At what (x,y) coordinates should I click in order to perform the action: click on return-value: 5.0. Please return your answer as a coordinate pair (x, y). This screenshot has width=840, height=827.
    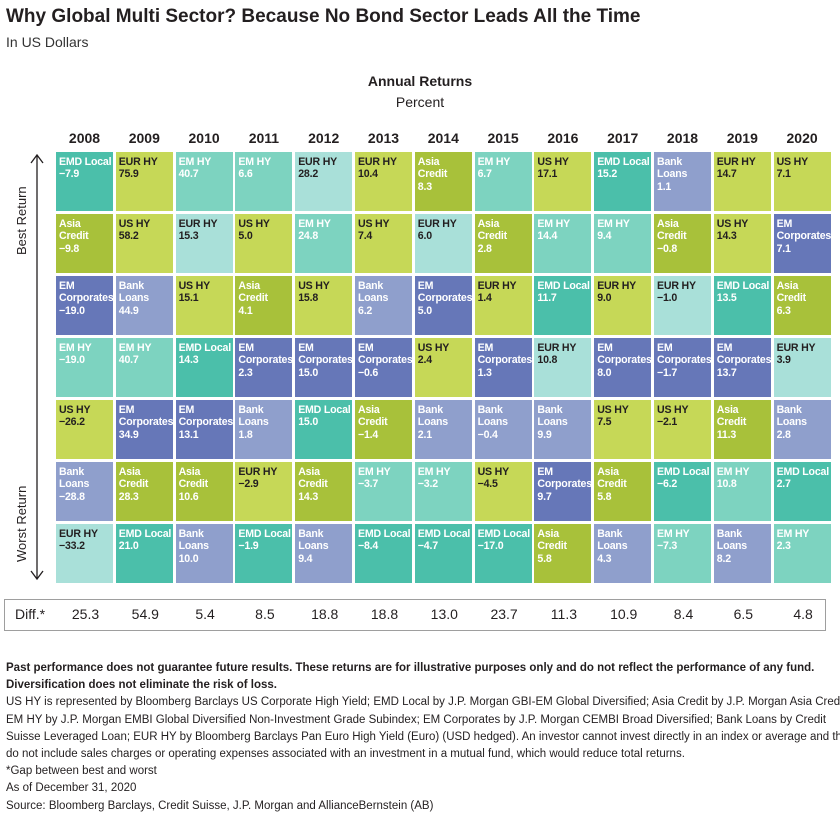
    Looking at the image, I should click on (245, 236).